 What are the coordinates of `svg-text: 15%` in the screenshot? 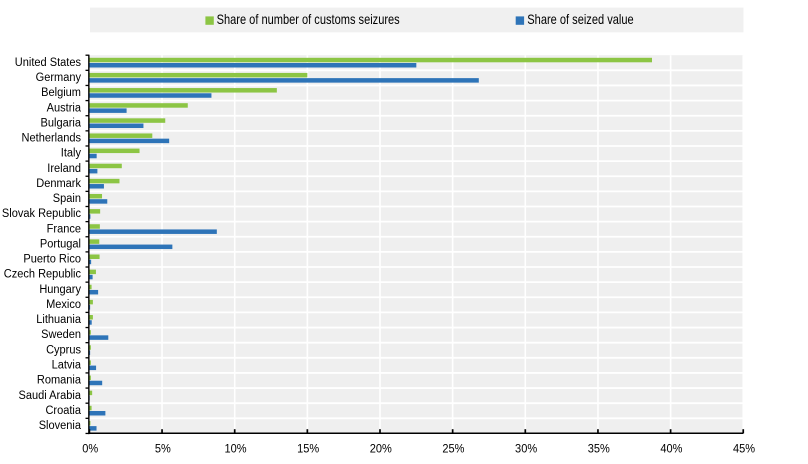 It's located at (308, 449).